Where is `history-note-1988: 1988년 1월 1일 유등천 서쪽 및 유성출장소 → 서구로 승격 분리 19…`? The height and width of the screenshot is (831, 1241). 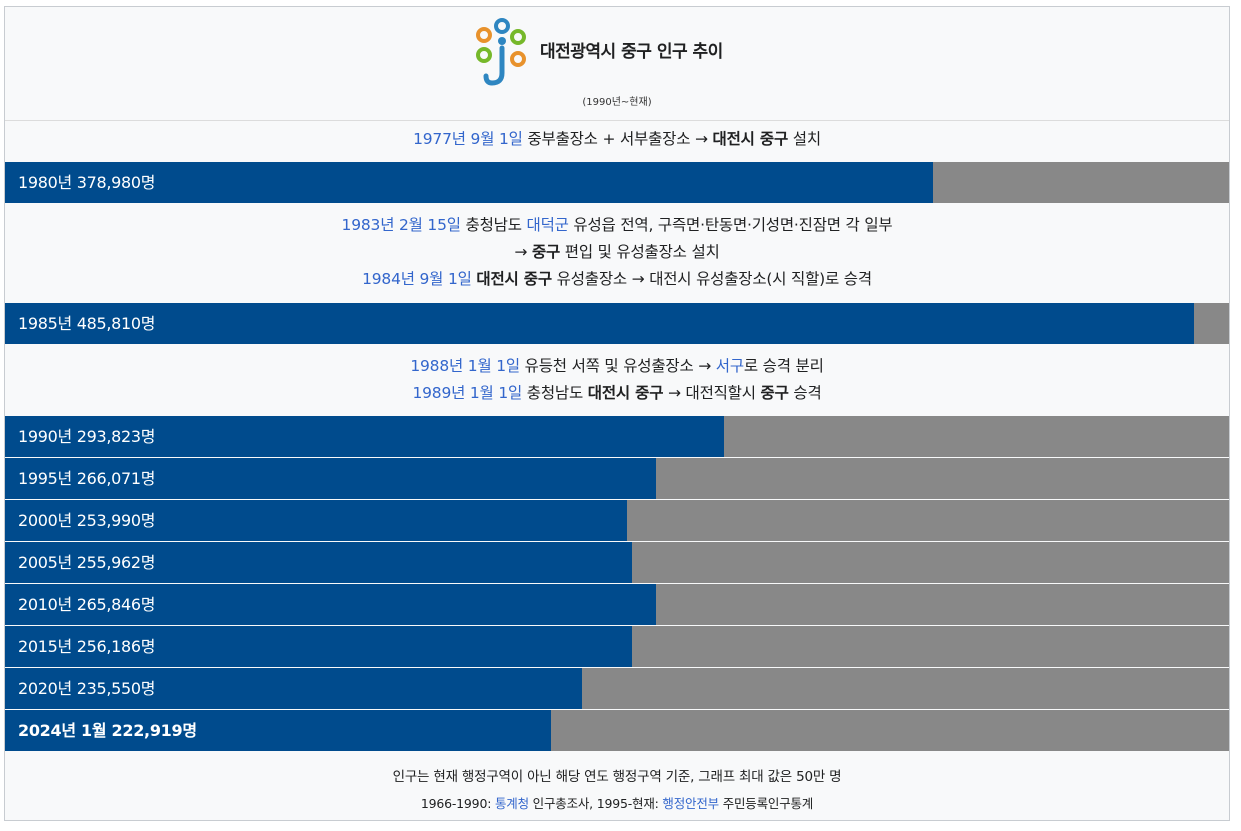
history-note-1988: 1988년 1월 1일 유등천 서쪽 및 유성출장소 → 서구로 승격 분리 19… is located at coordinates (617, 380).